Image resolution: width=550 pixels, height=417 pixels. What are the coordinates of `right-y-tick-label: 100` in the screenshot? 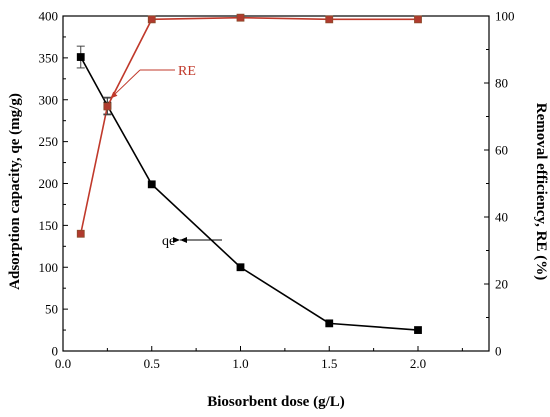 It's located at (505, 16).